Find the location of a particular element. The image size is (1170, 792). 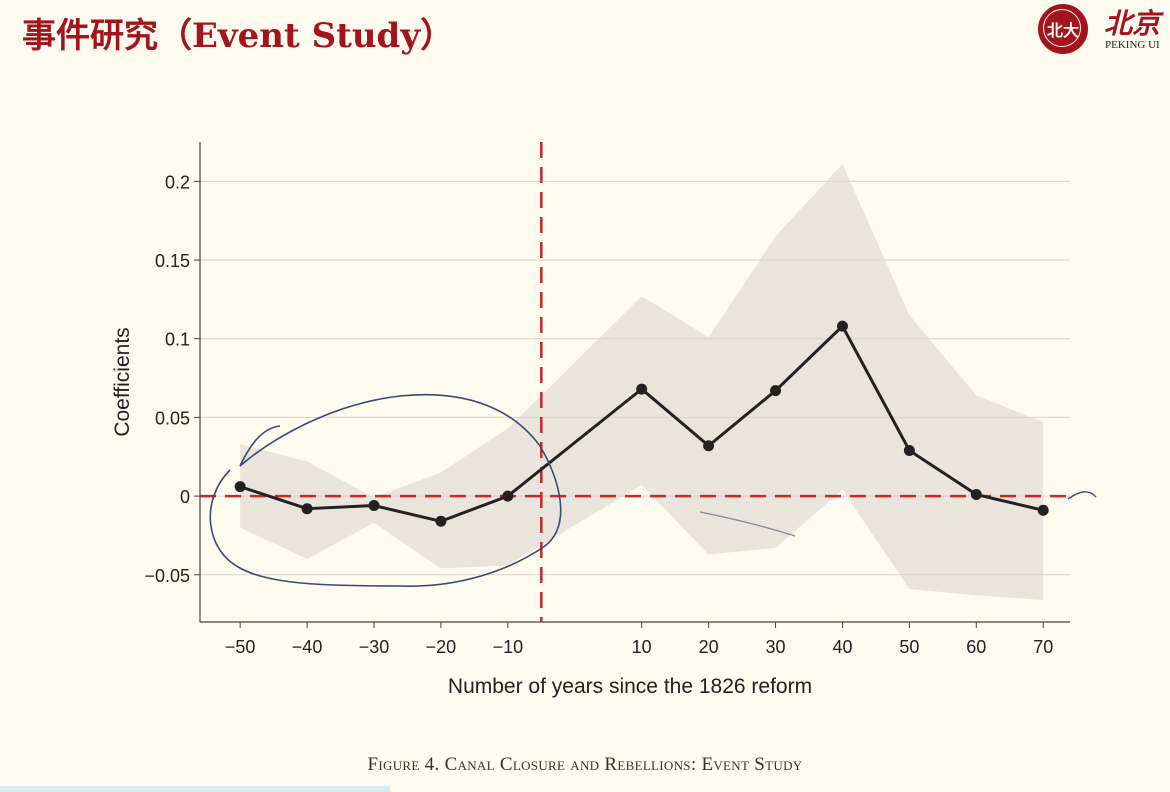

logo-text-en: PEKING UI is located at coordinates (1132, 45).